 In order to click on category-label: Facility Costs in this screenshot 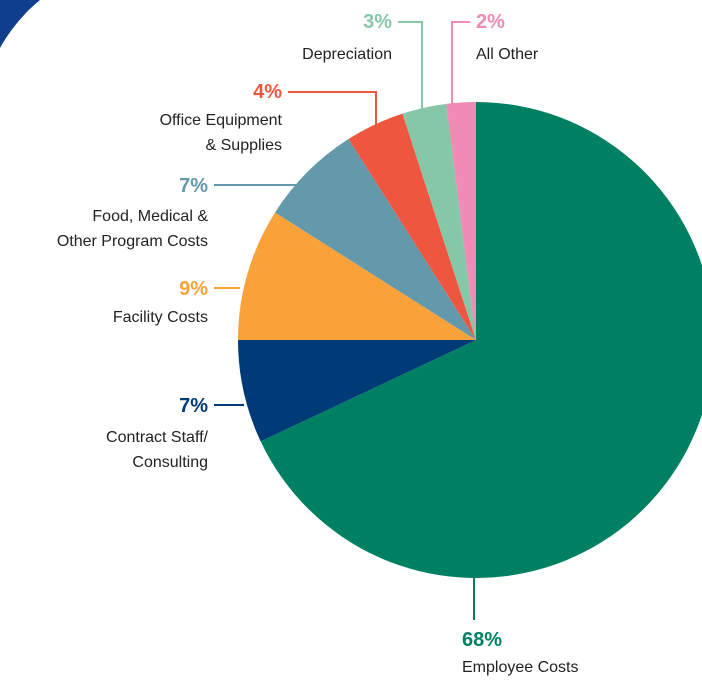, I will do `click(160, 317)`.